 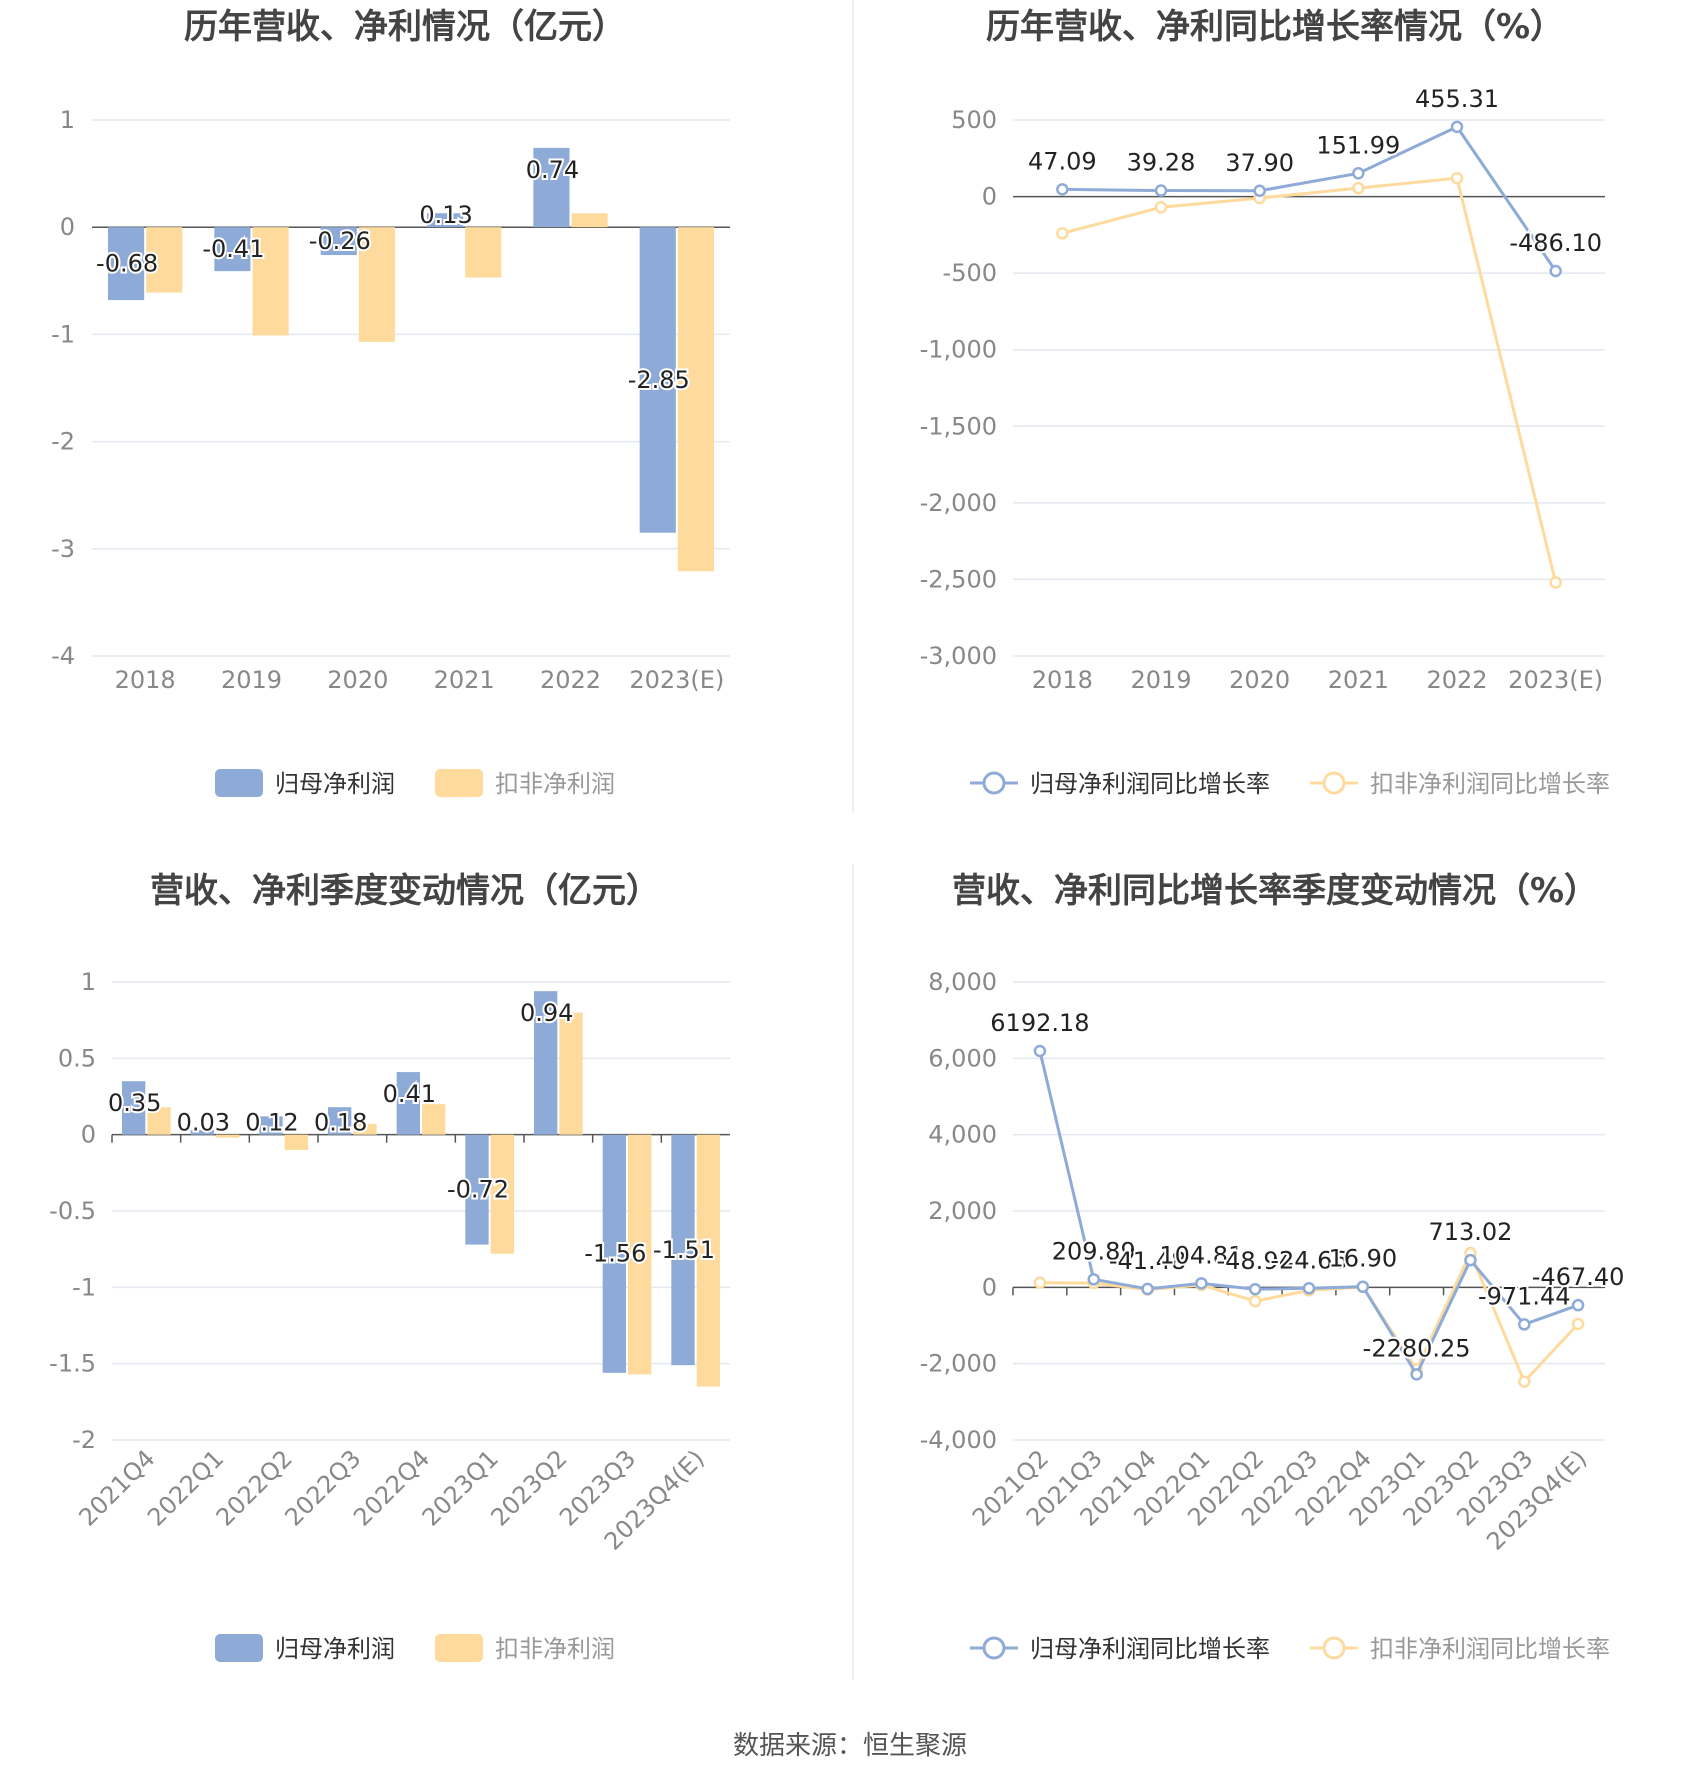 I want to click on data-label: -2.85, so click(x=659, y=380).